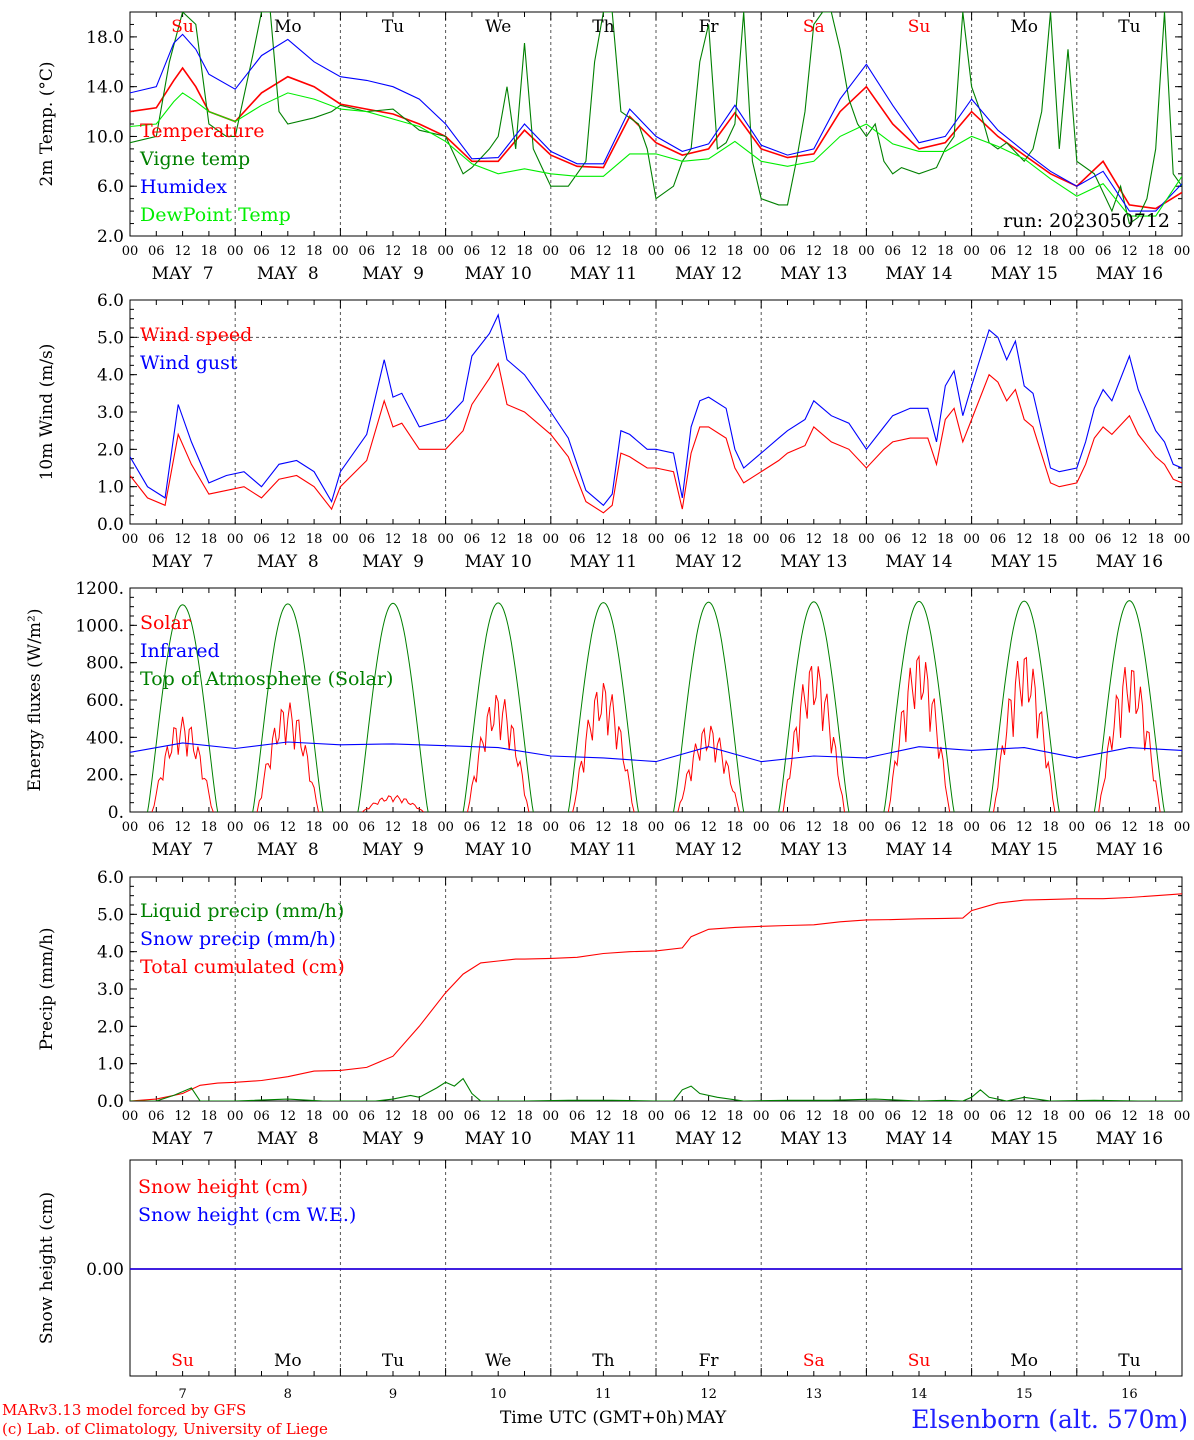 The height and width of the screenshot is (1440, 1194). Describe the element at coordinates (1024, 850) in the screenshot. I see `date-label: MAY 15` at that location.